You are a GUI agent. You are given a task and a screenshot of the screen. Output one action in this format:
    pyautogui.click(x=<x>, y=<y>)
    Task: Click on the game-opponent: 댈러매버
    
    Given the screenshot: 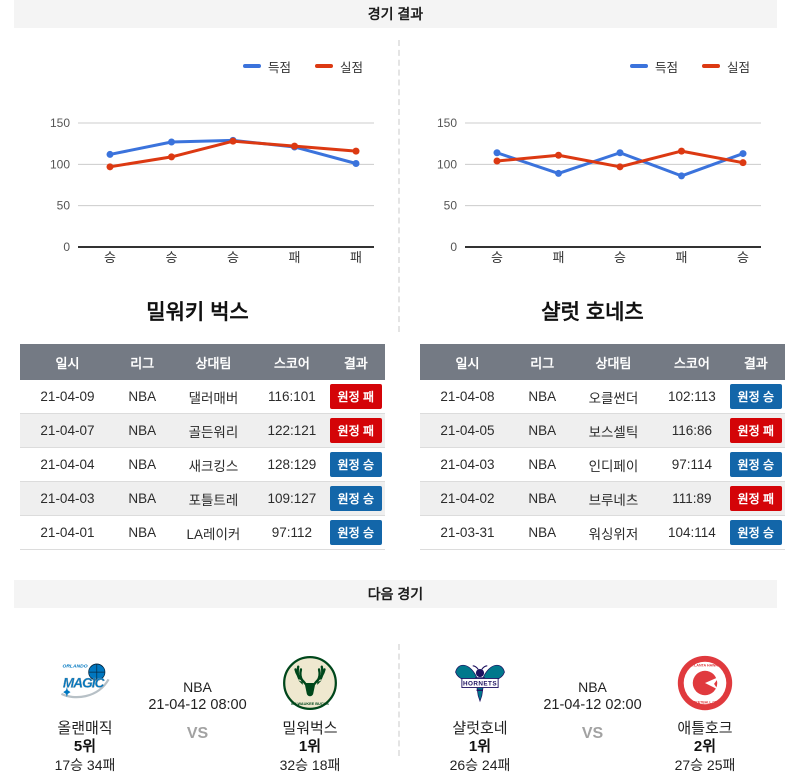 What is the action you would take?
    pyautogui.click(x=213, y=397)
    